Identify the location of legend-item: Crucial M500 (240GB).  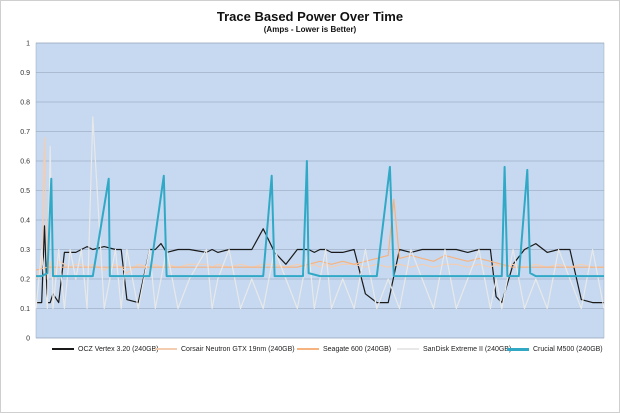
(555, 349).